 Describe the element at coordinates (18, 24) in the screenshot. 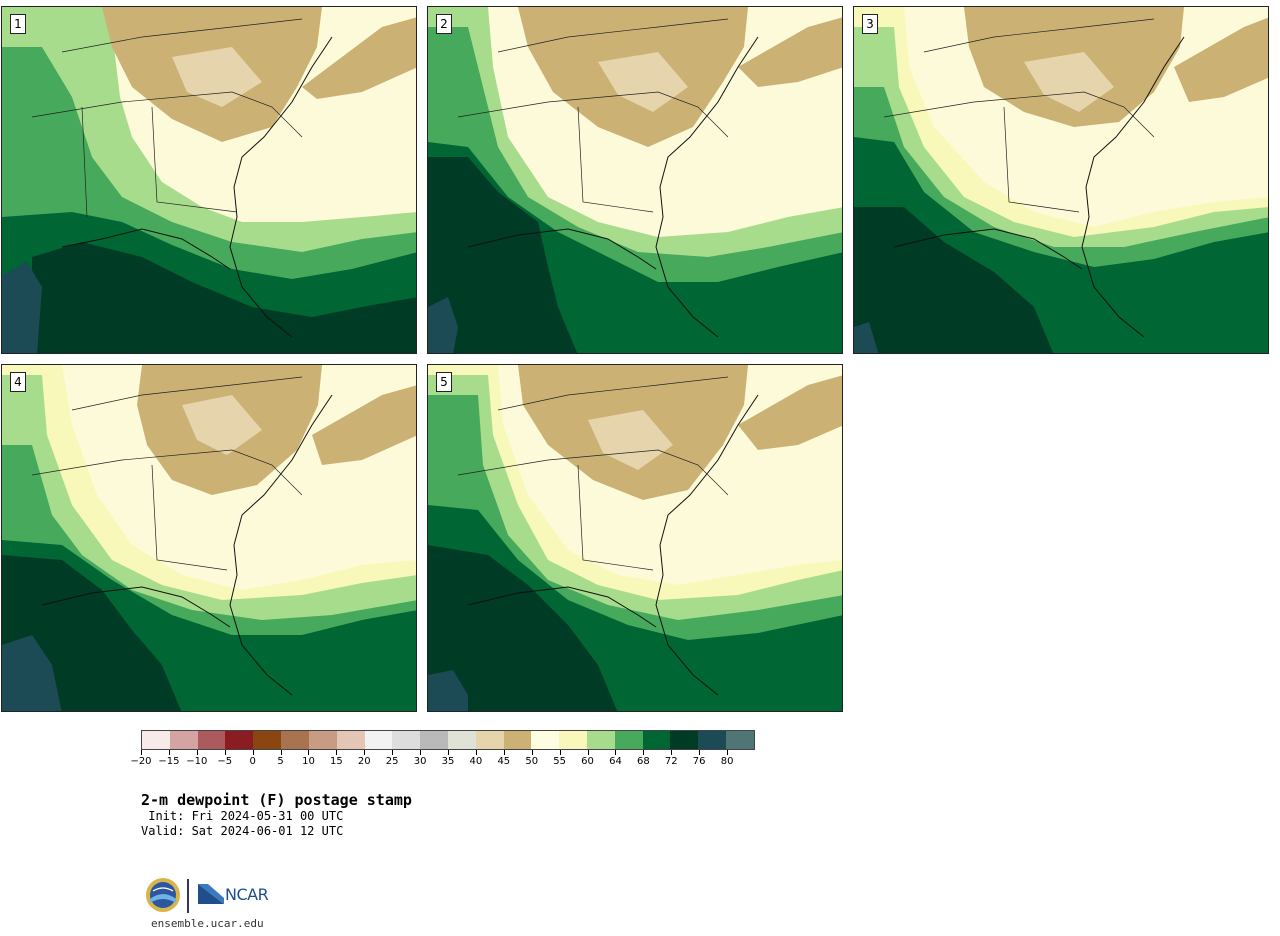

I see `panel-number: 1` at that location.